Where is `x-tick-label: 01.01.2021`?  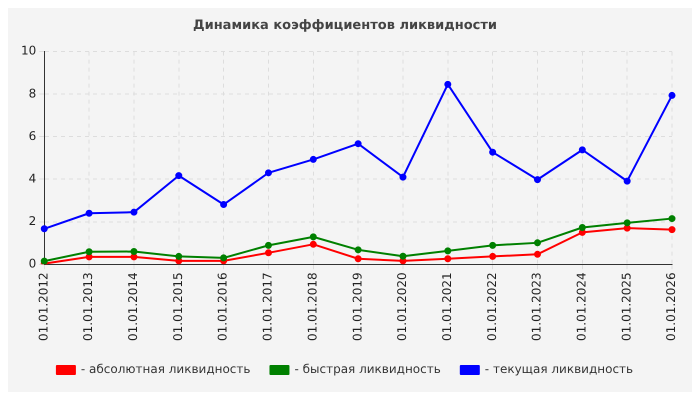
x-tick-label: 01.01.2021 is located at coordinates (447, 307).